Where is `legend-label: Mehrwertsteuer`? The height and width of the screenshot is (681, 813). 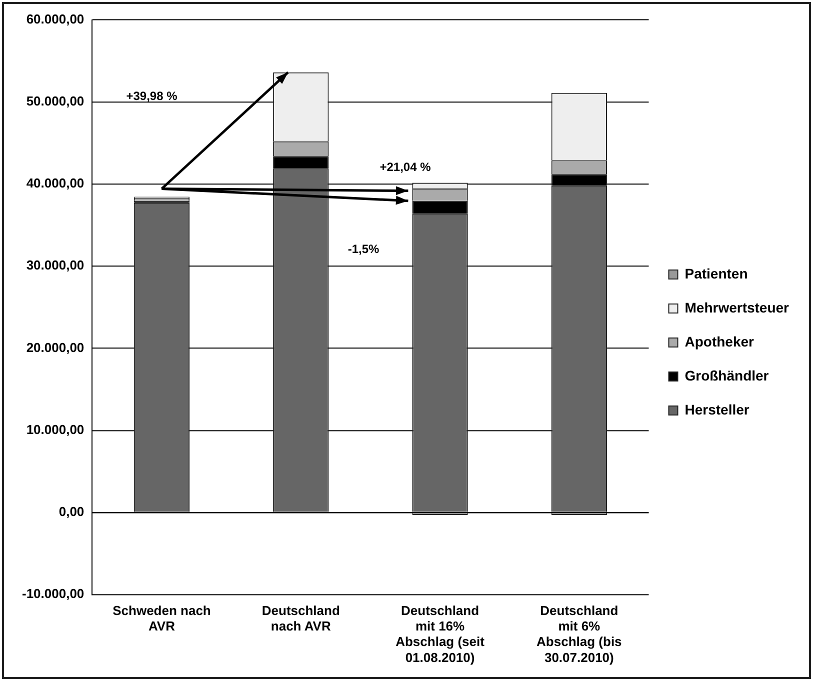
legend-label: Mehrwertsteuer is located at coordinates (737, 307).